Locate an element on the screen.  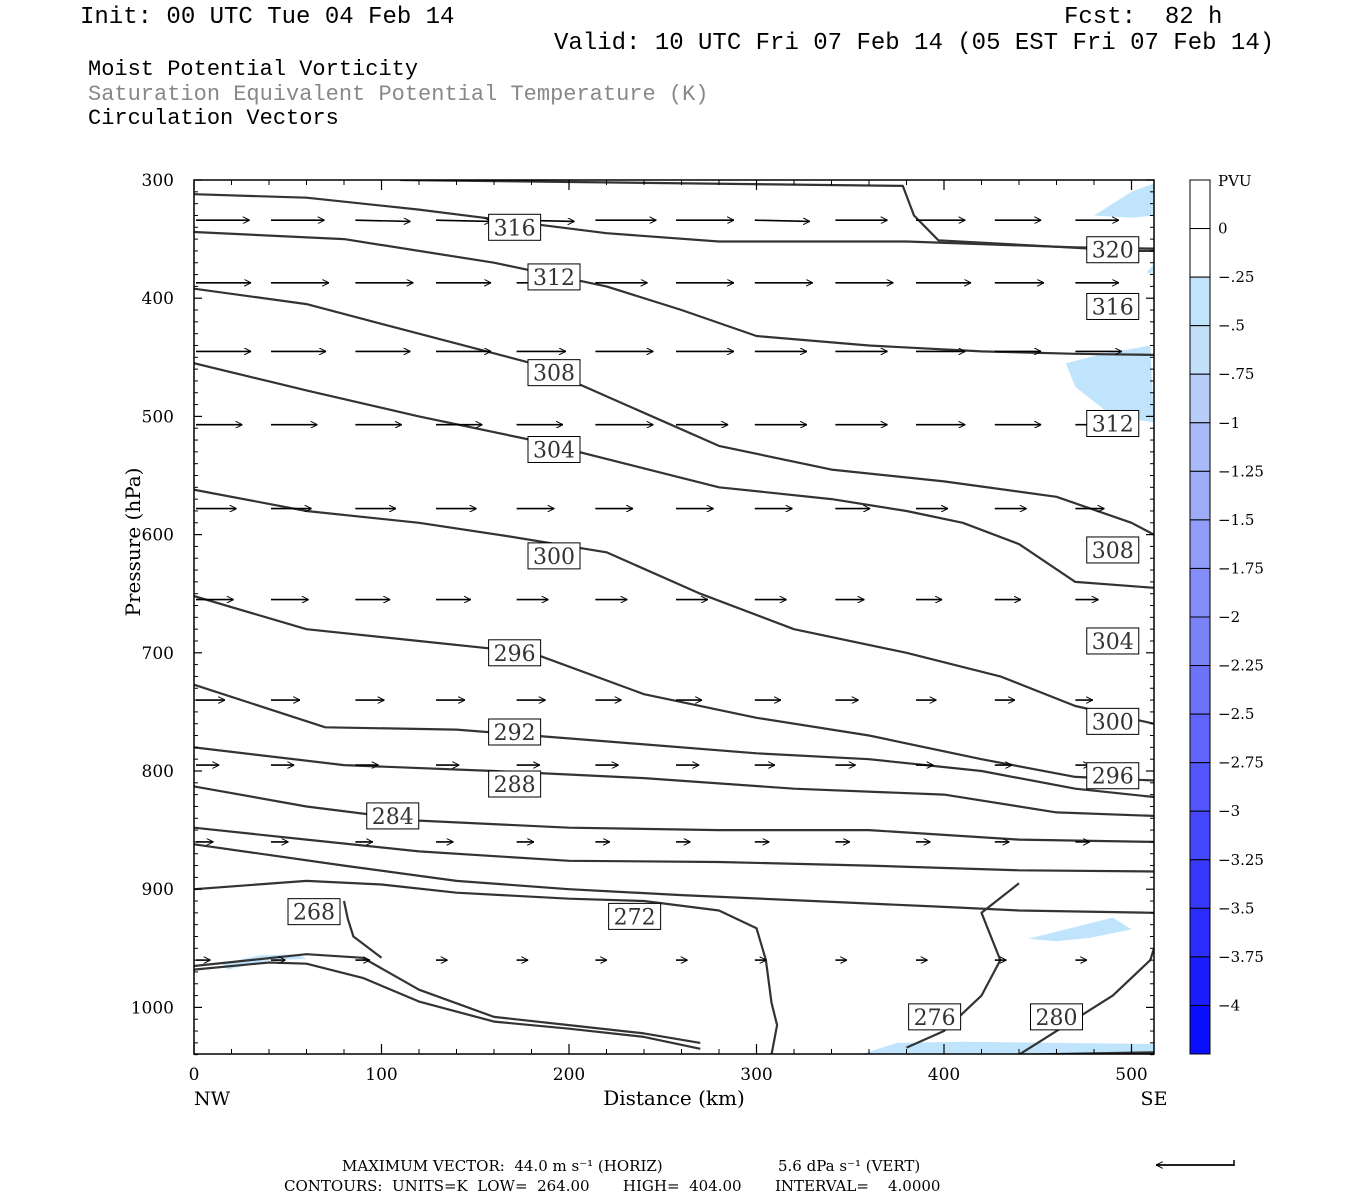
x-tick-label: 400 is located at coordinates (944, 1075).